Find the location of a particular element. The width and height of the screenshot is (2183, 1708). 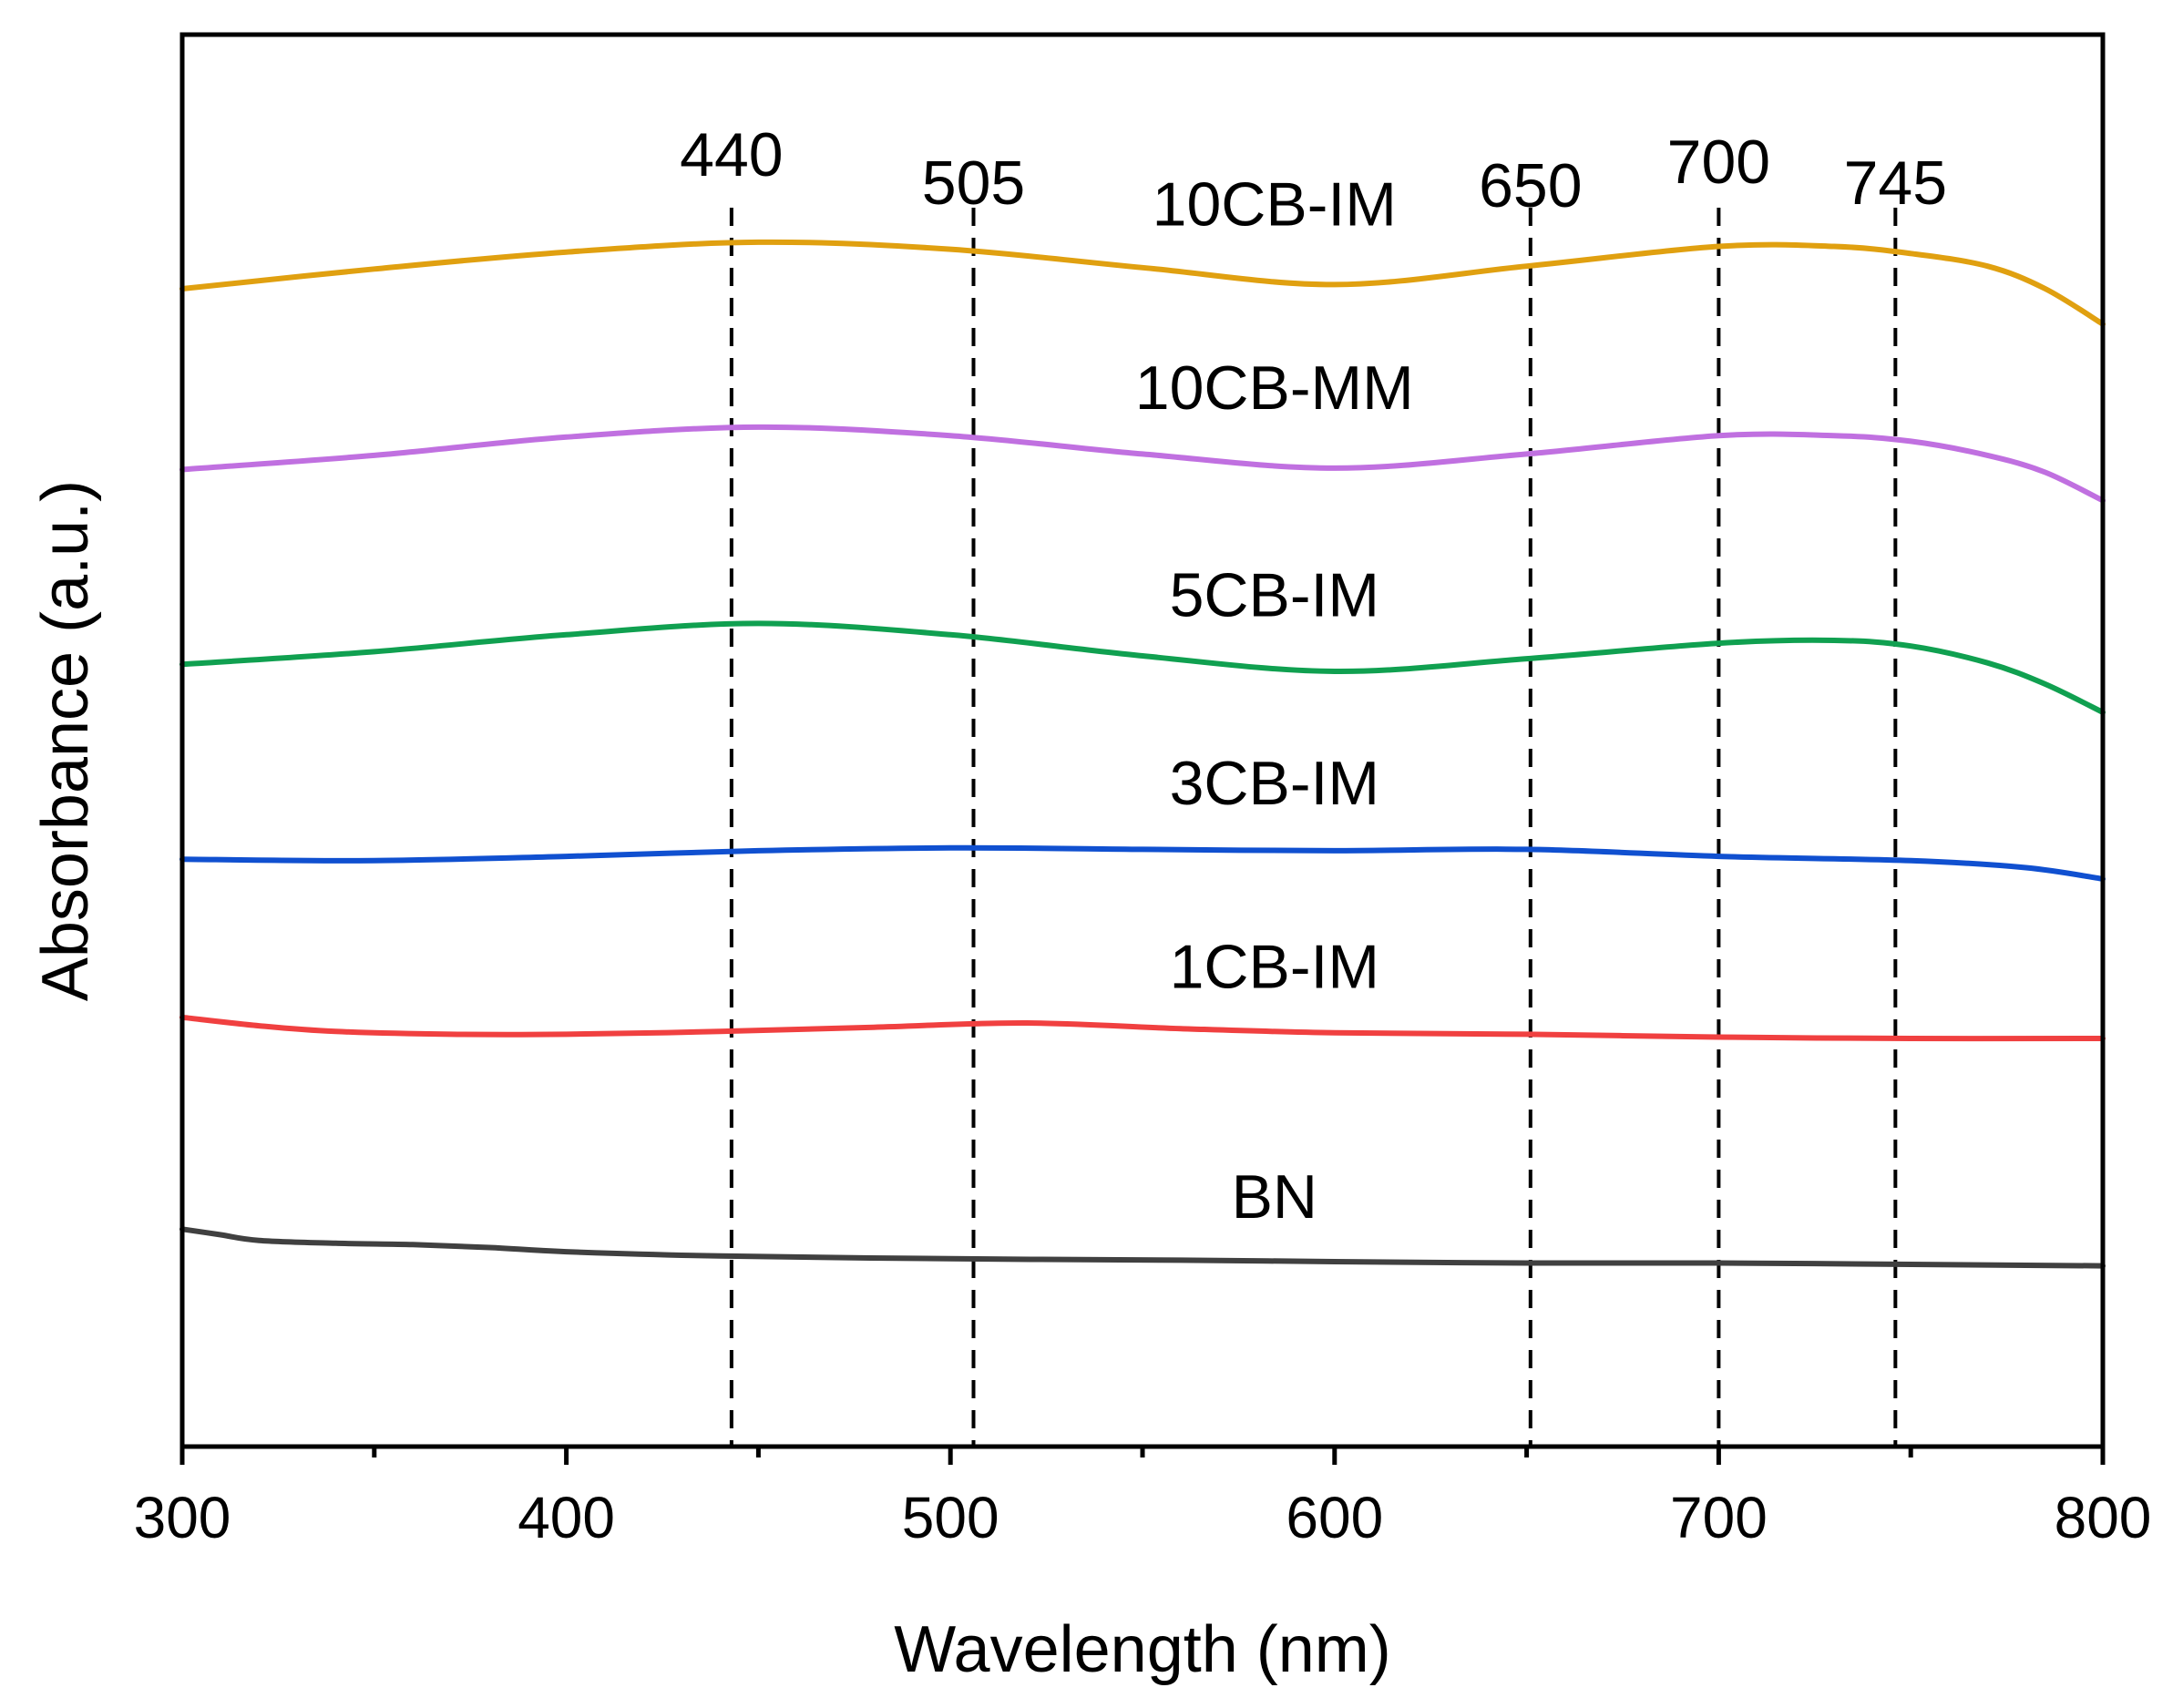

peak-labels: 440 505 650 700 745 is located at coordinates (1314, 170).